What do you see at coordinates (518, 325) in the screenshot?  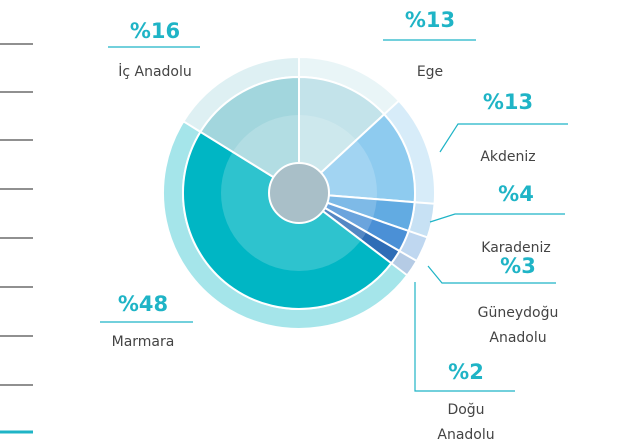 I see `category-label: Güneydoğu Anadolu` at bounding box center [518, 325].